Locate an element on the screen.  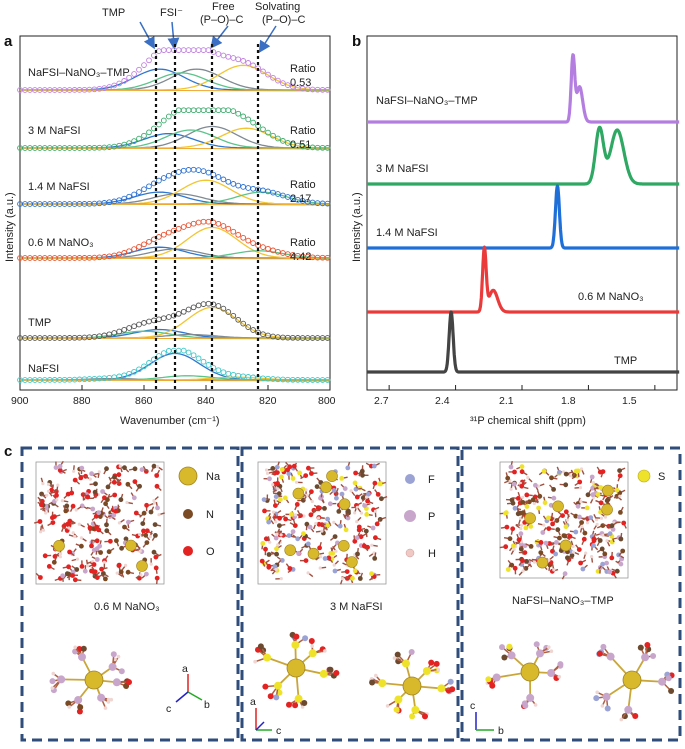
a-xlabel: Wavenumber (cm⁻¹) is located at coordinates (170, 421).